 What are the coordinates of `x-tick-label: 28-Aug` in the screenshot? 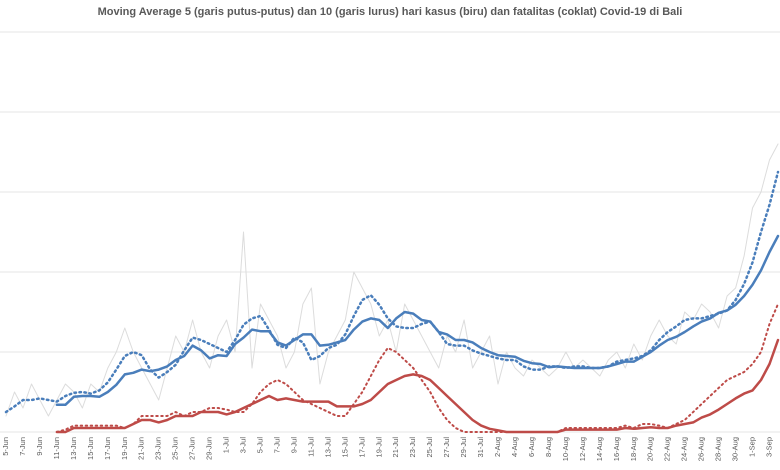 It's located at (718, 449).